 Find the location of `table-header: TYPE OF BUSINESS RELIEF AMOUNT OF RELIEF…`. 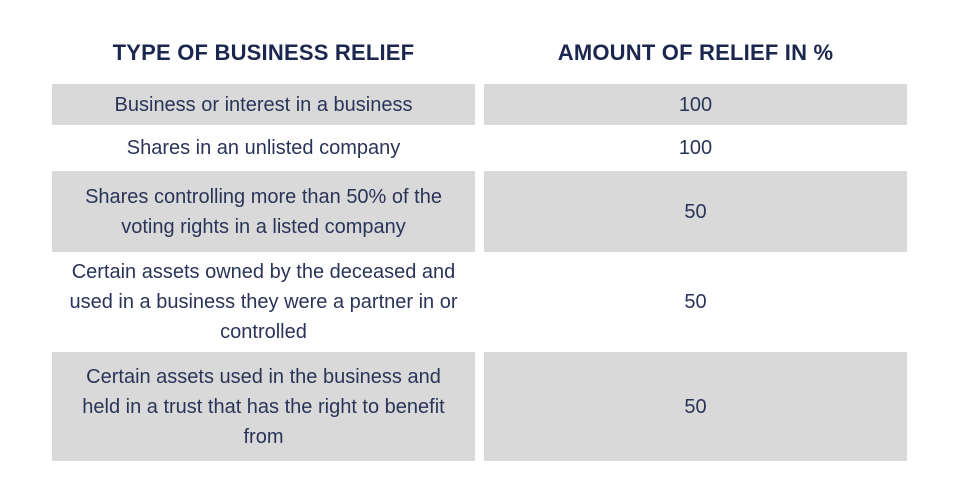

table-header: TYPE OF BUSINESS RELIEF AMOUNT OF RELIEF… is located at coordinates (479, 52).